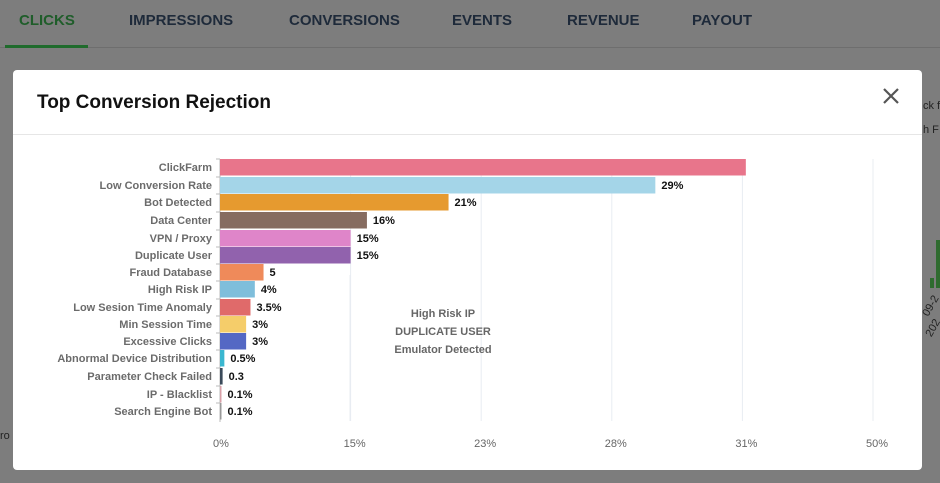 This screenshot has height=483, width=940. Describe the element at coordinates (149, 377) in the screenshot. I see `category-label: Parameter Check Failed` at that location.